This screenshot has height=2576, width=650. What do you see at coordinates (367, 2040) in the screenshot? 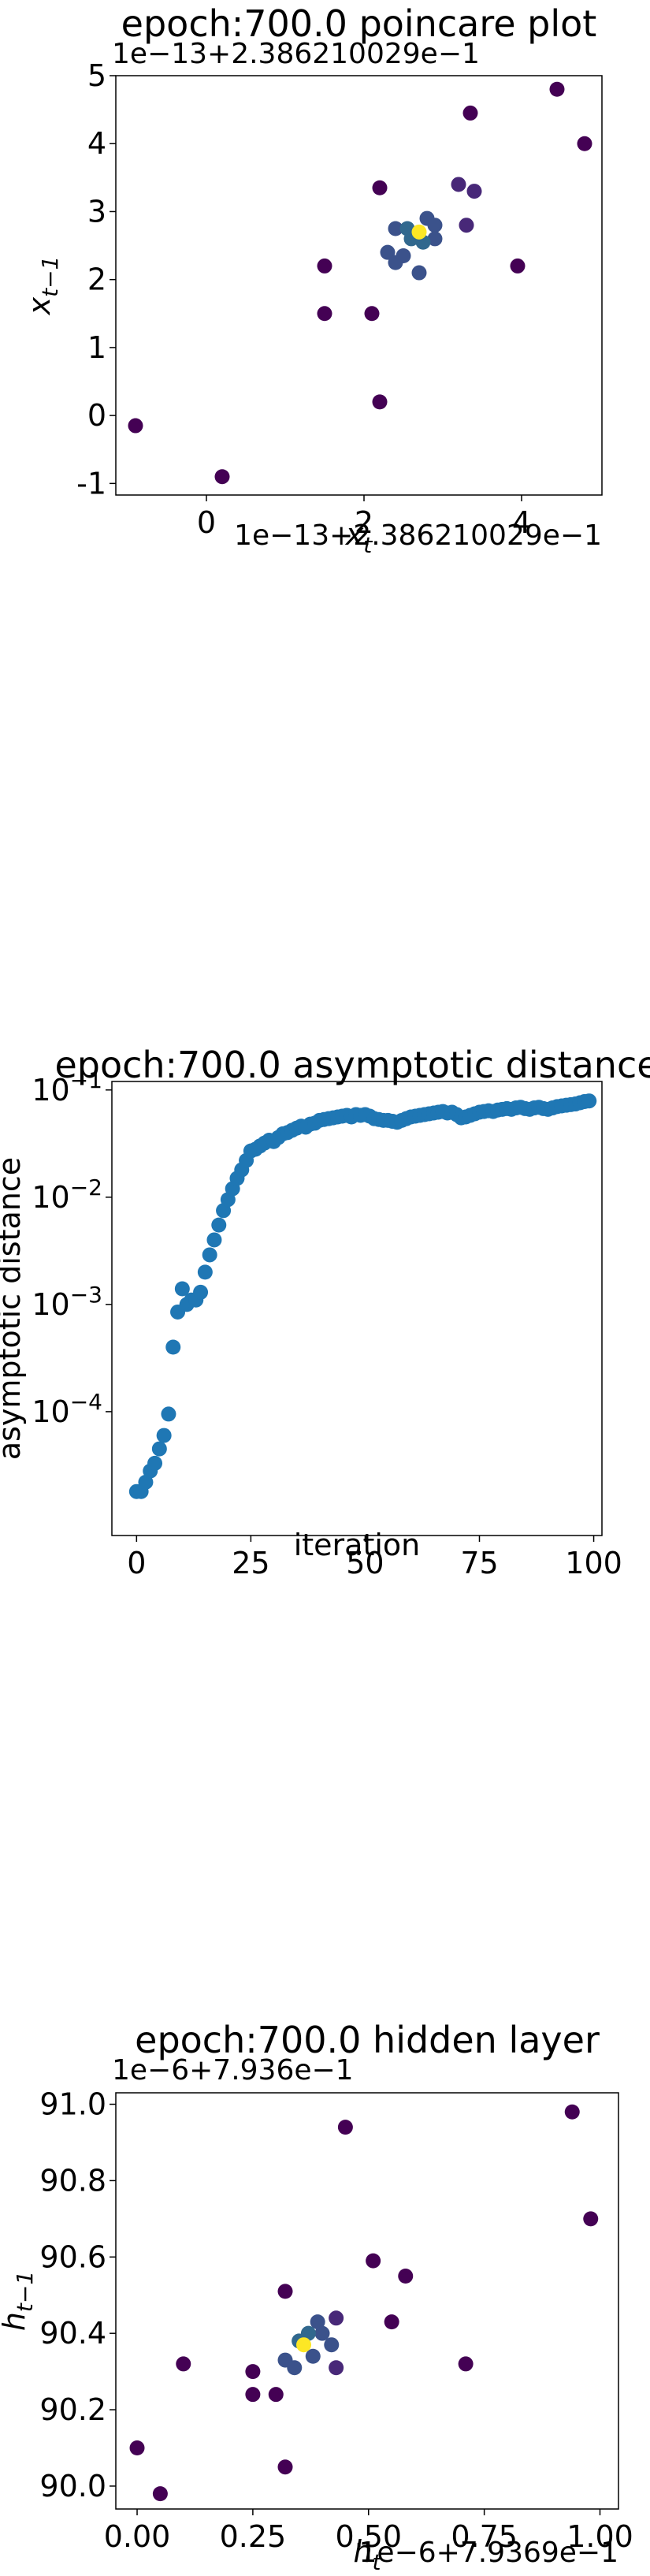
I see `chart-title: epoch:700.0 hidden layer` at bounding box center [367, 2040].